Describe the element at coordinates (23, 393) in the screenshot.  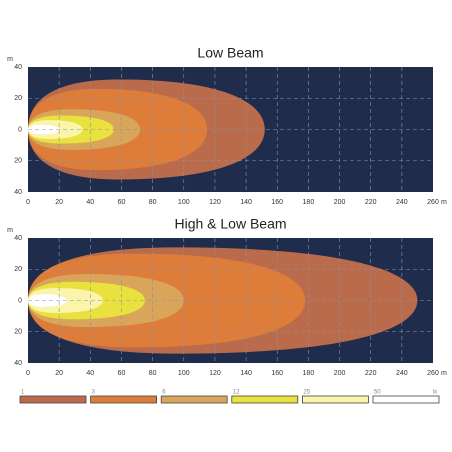
I see `legend-label: 1` at that location.